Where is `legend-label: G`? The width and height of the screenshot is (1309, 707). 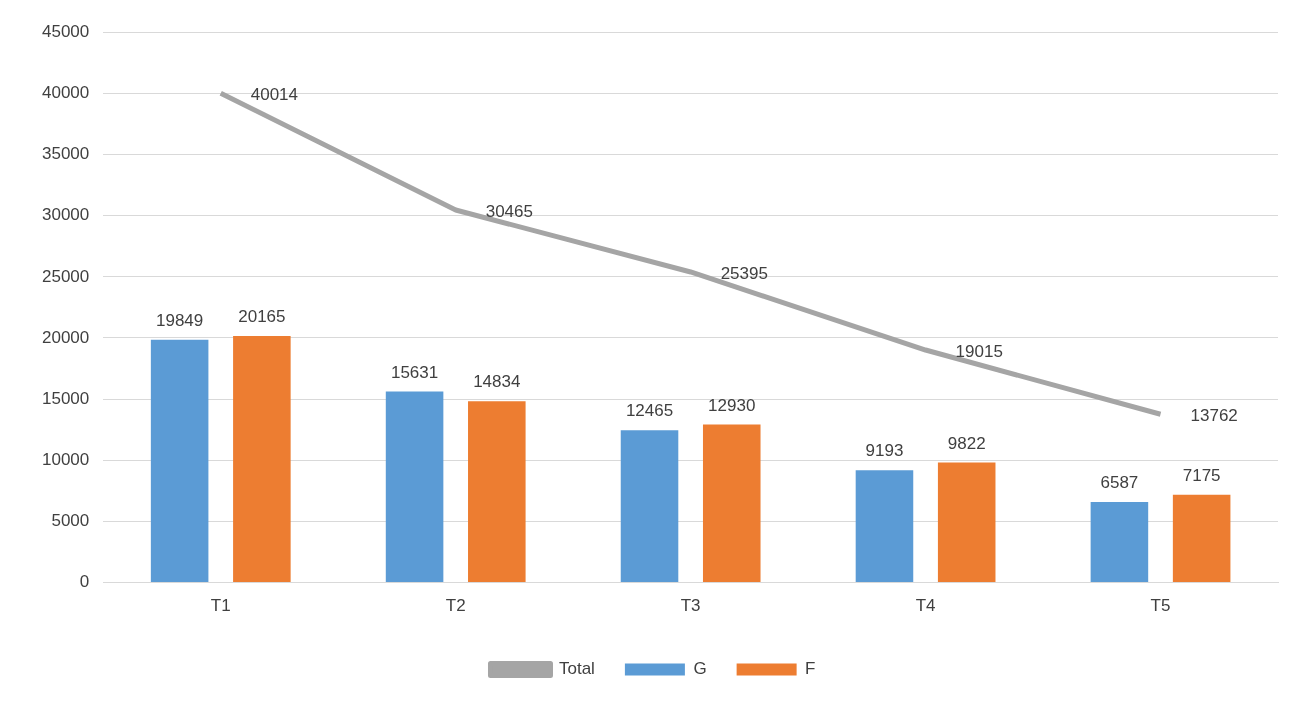 legend-label: G is located at coordinates (700, 669).